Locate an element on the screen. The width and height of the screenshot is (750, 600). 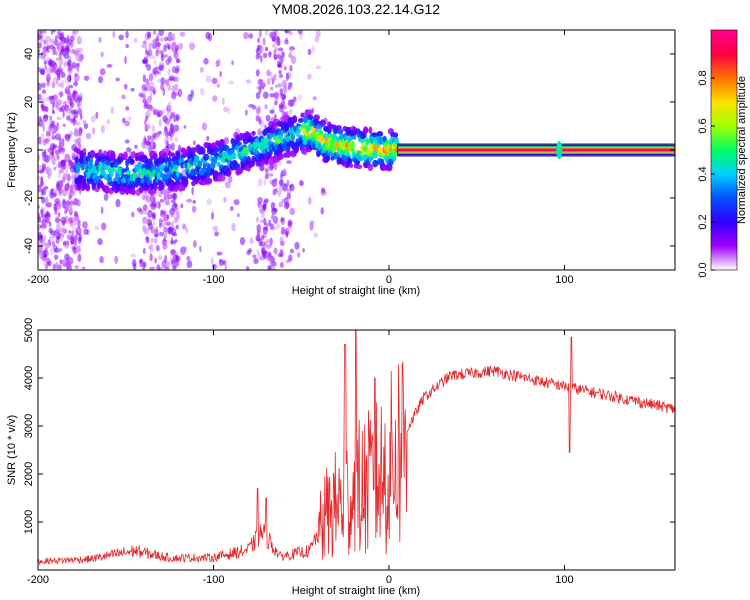
colorbar-tick-label: 0.0 is located at coordinates (703, 269).